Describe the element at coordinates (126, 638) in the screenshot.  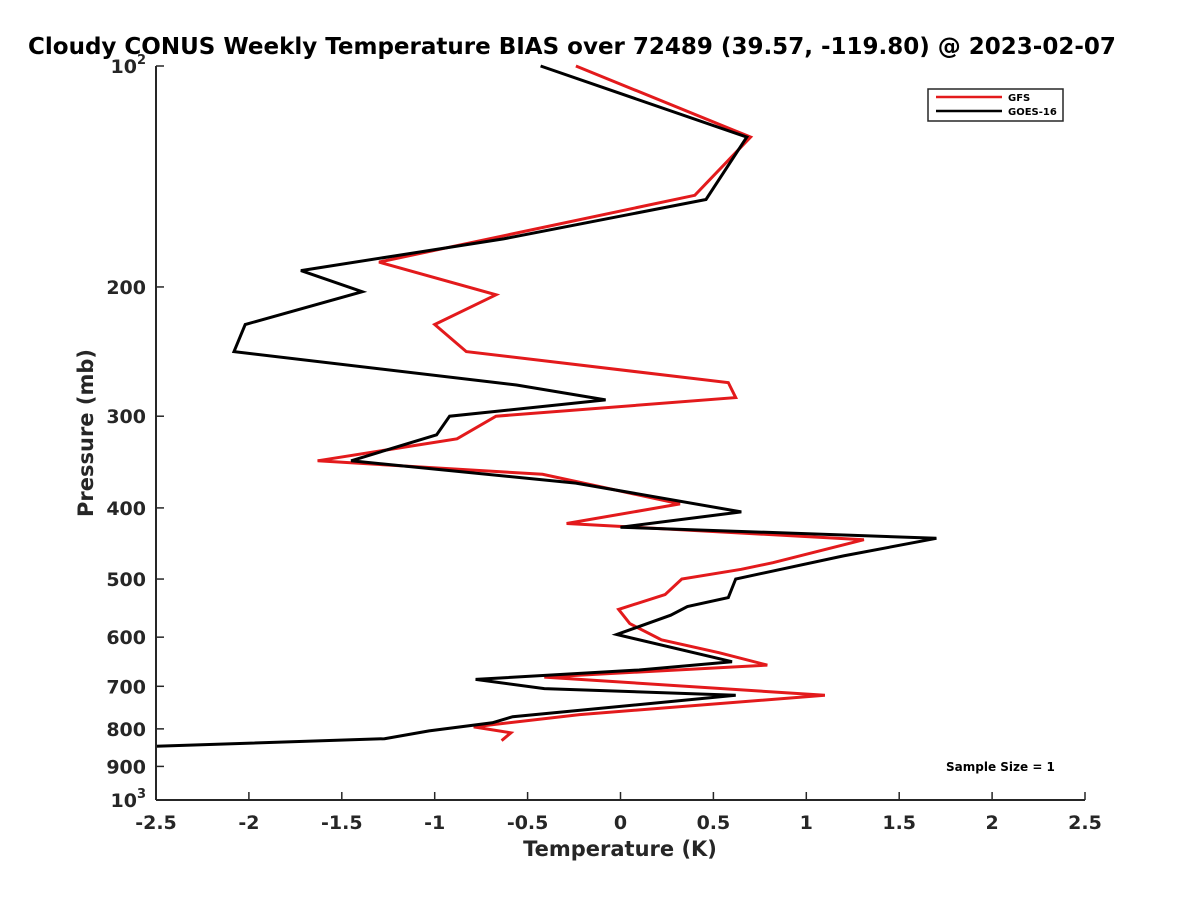
I see `y-tick-label: 600` at that location.